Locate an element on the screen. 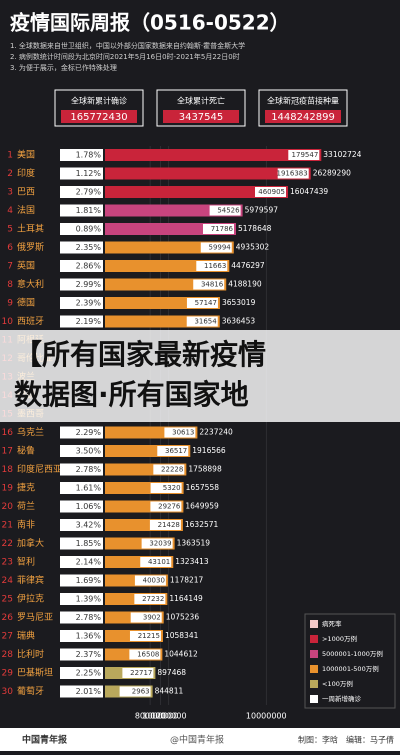 The height and width of the screenshot is (755, 400). summary-label: 全球新累计确诊 is located at coordinates (99, 101).